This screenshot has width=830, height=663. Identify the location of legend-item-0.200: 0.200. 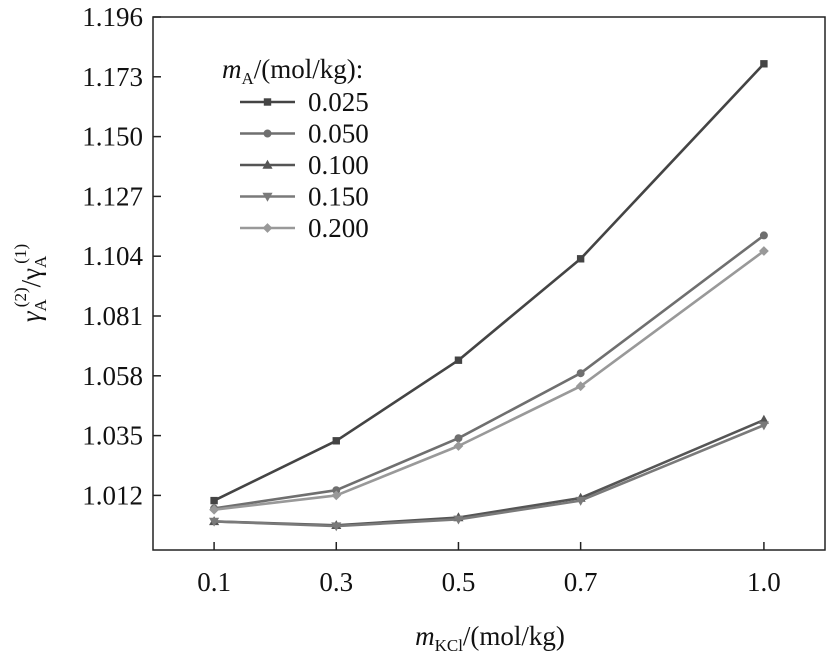
(304, 228).